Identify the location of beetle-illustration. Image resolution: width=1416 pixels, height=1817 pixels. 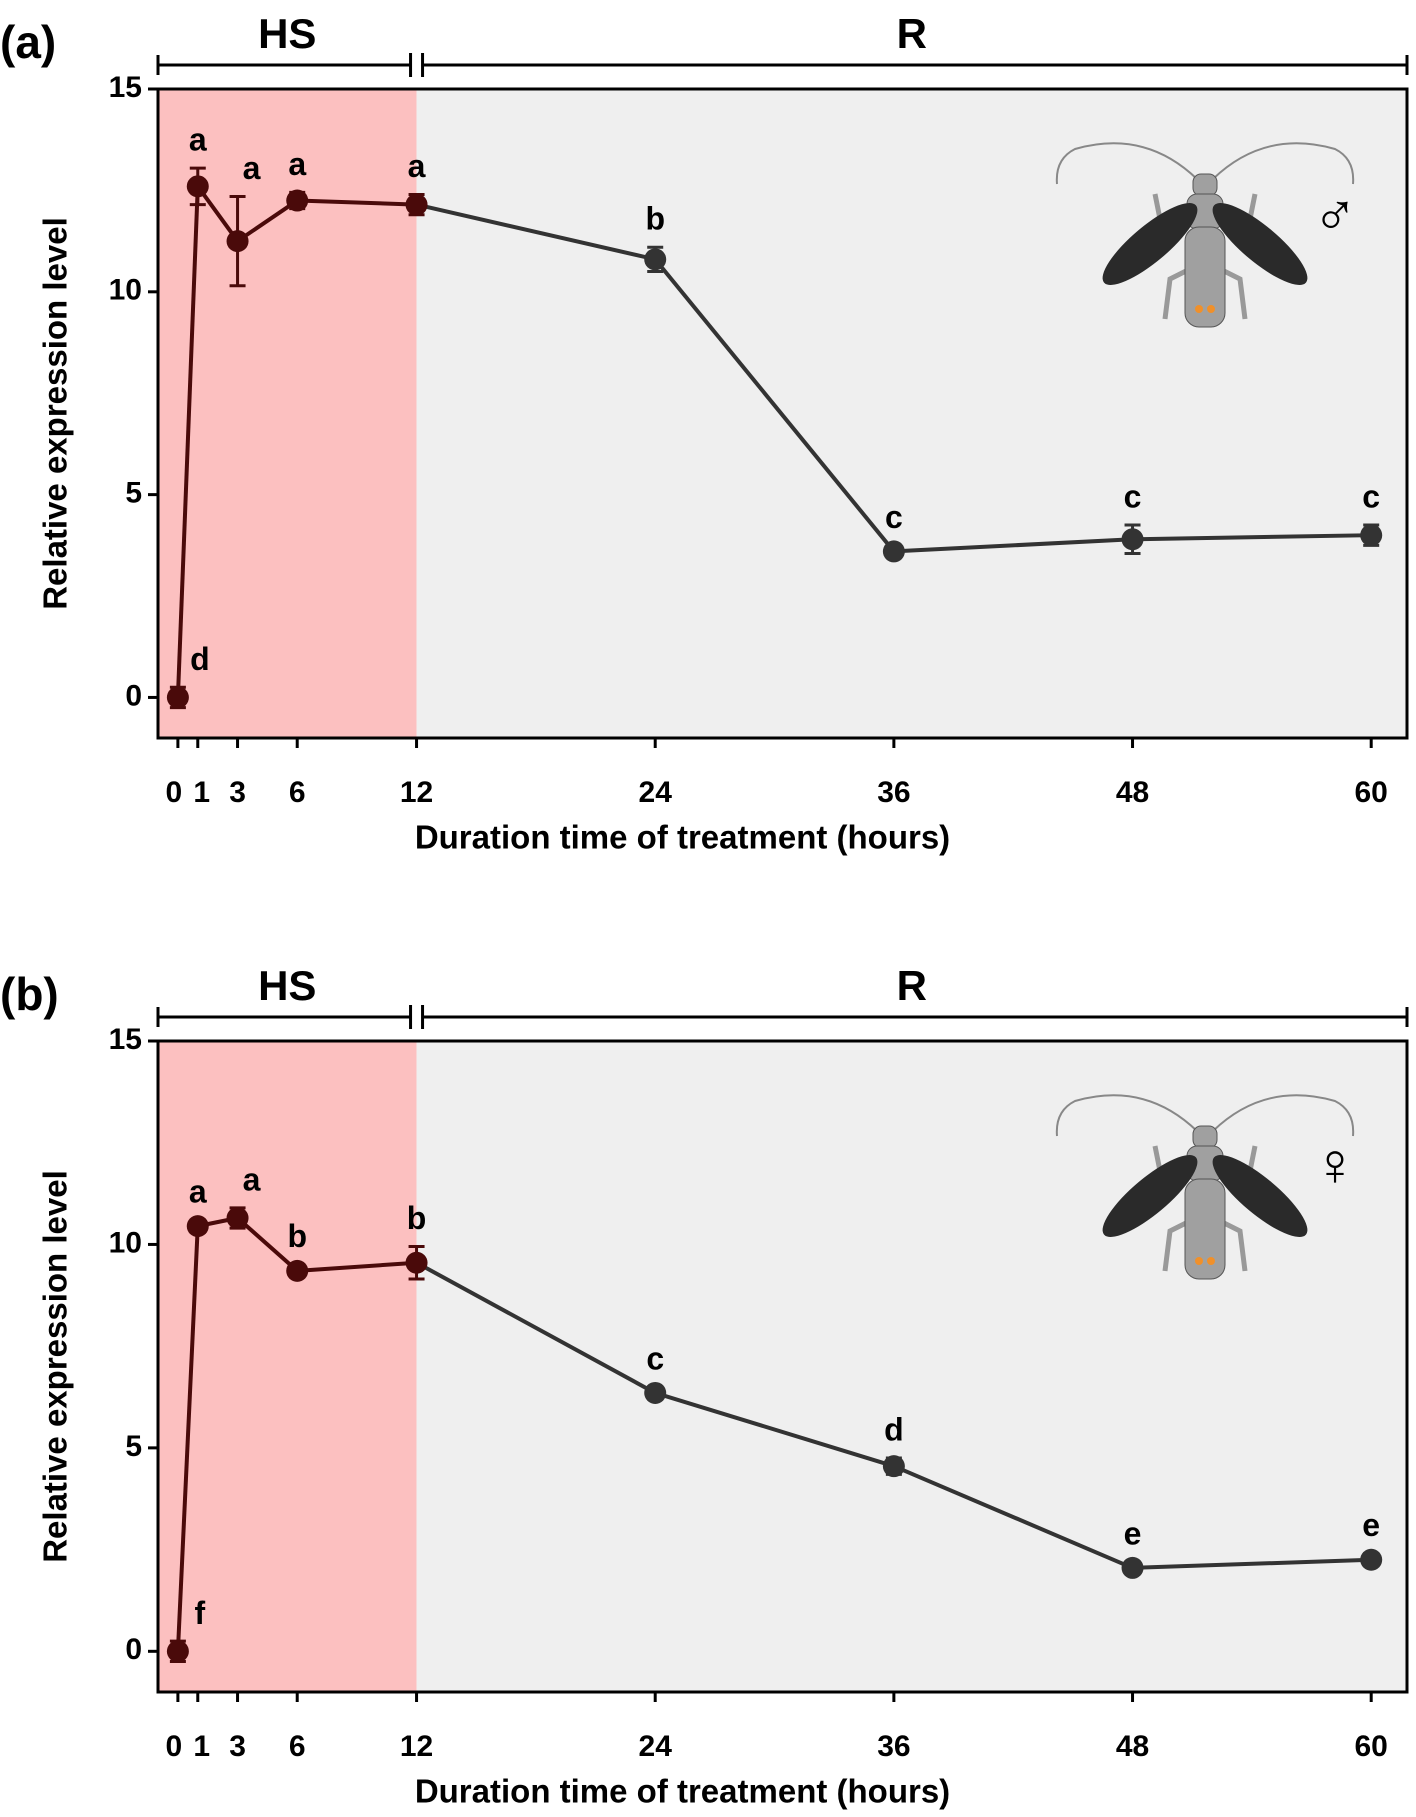
(1205, 1187).